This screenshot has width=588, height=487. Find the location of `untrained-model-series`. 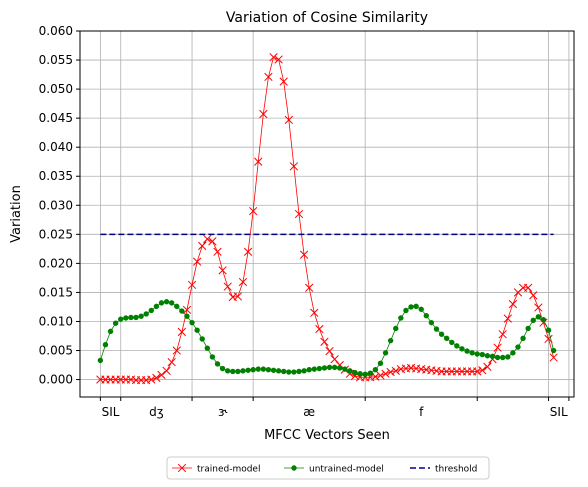

untrained-model-series is located at coordinates (327, 338).